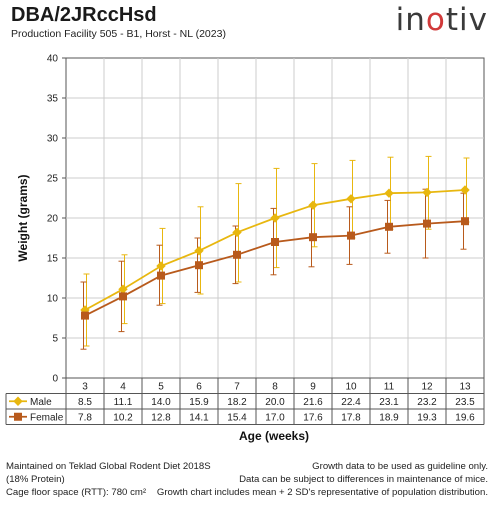  I want to click on table-cell-value: 22.4, so click(351, 402).